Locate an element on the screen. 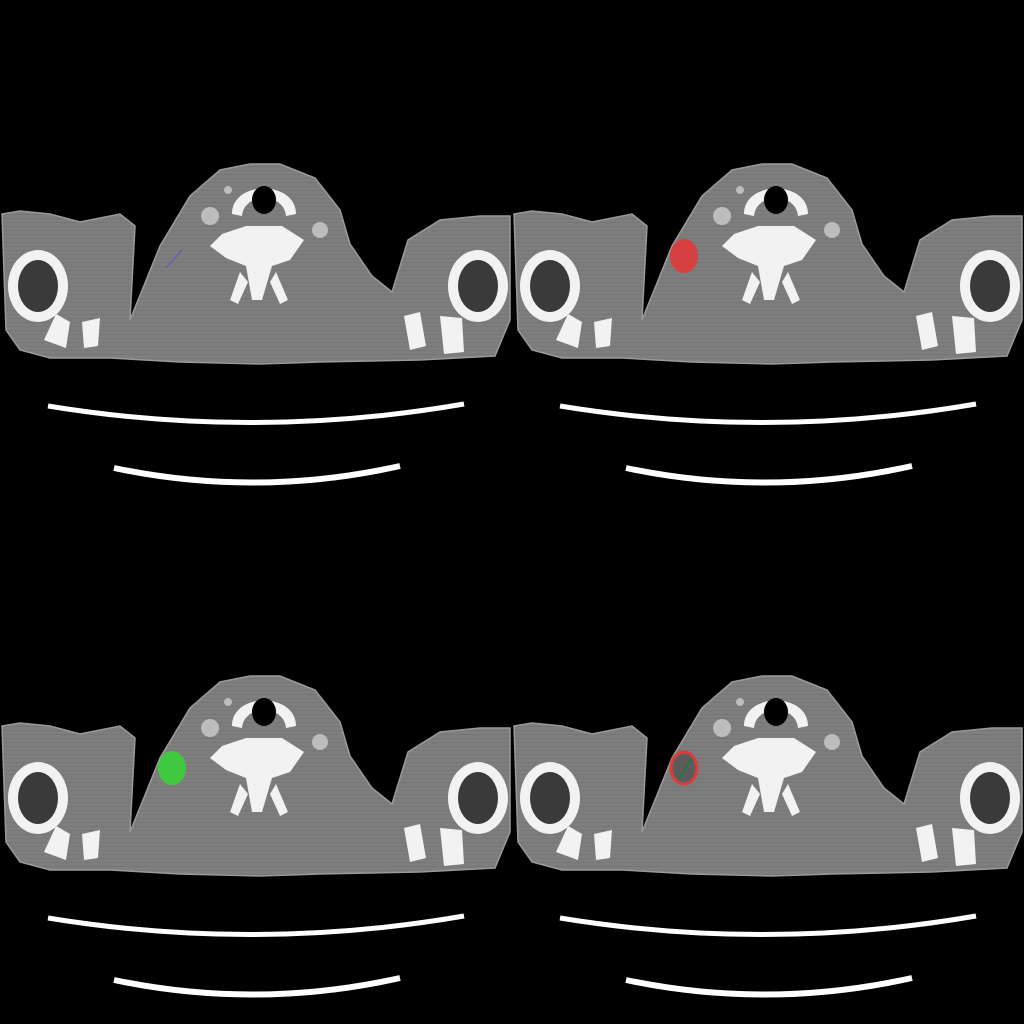 Image resolution: width=1024 pixels, height=1024 pixels. annotation-line is located at coordinates (174, 259).